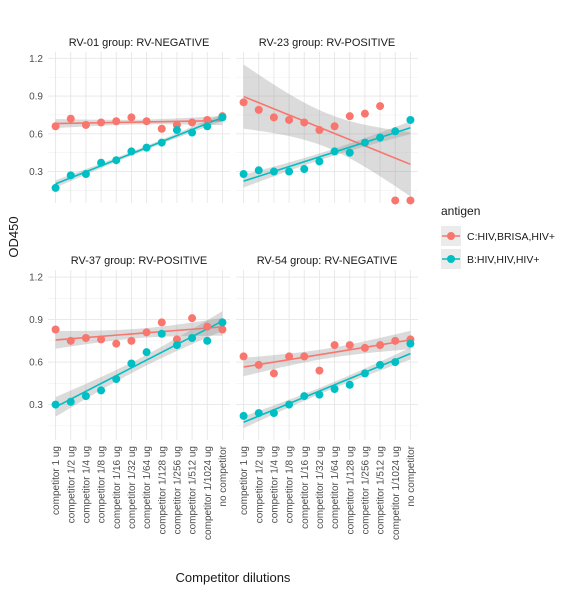  I want to click on legend-item: C:HIV,BRISA,HIV+, so click(498, 236).